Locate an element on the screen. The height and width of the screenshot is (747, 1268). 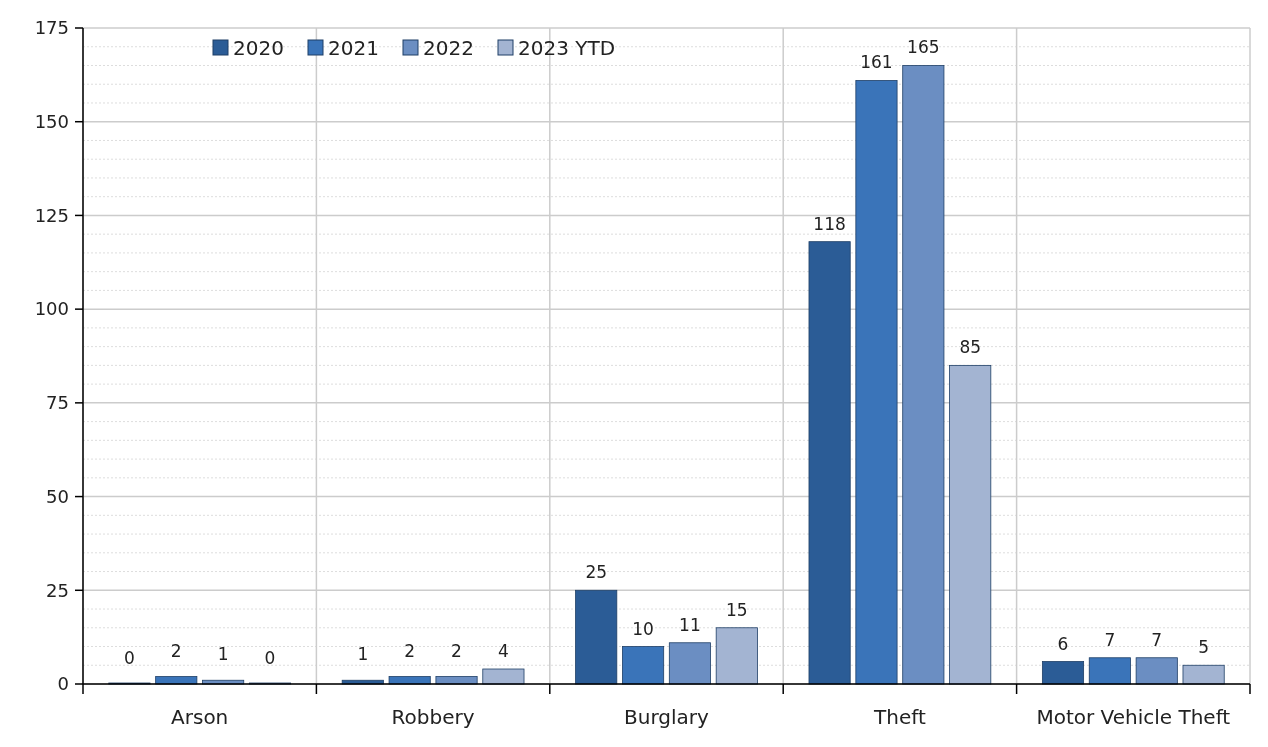
y-tick-label: 25 is located at coordinates (57, 590).